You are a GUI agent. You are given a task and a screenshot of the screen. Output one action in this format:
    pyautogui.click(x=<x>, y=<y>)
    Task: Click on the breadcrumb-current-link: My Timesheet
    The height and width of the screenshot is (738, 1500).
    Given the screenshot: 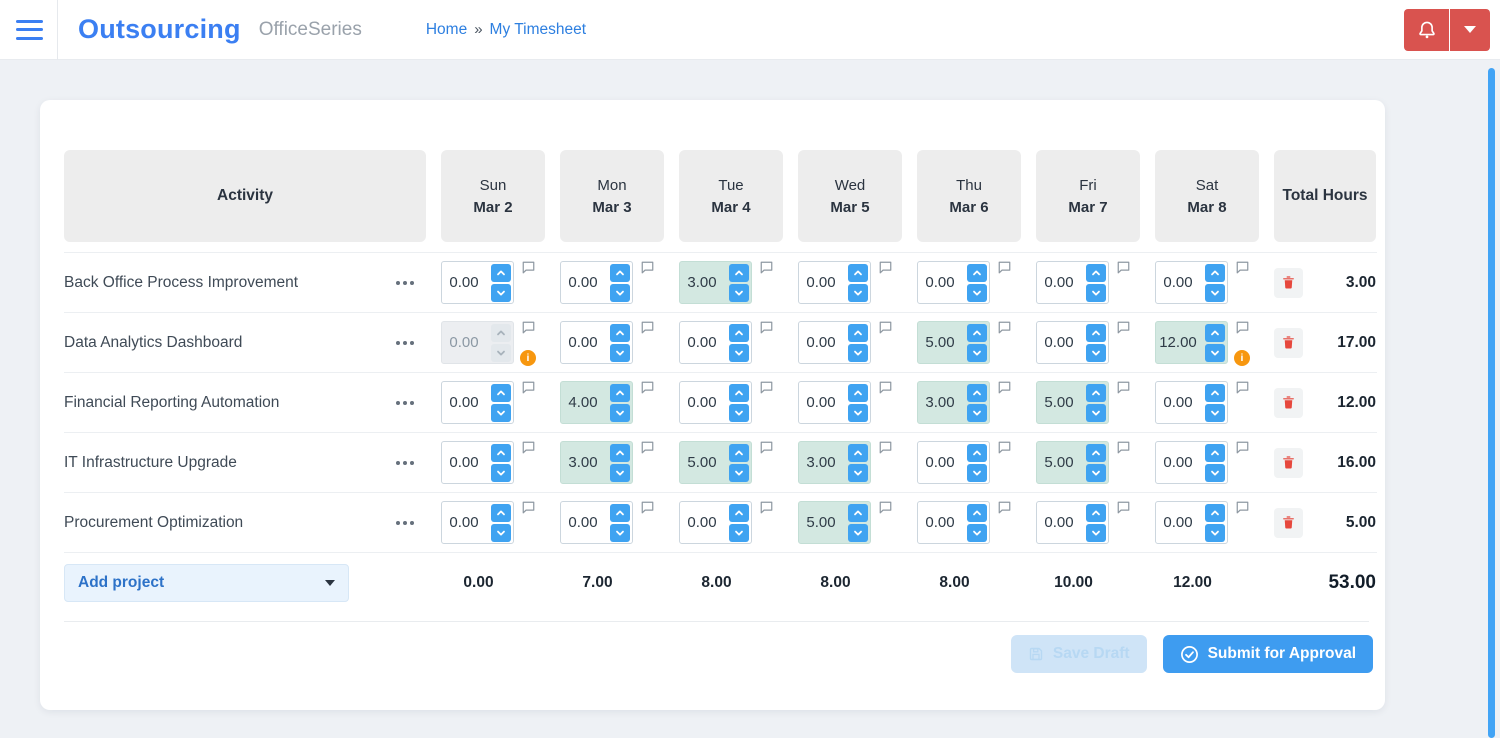 What is the action you would take?
    pyautogui.click(x=538, y=29)
    